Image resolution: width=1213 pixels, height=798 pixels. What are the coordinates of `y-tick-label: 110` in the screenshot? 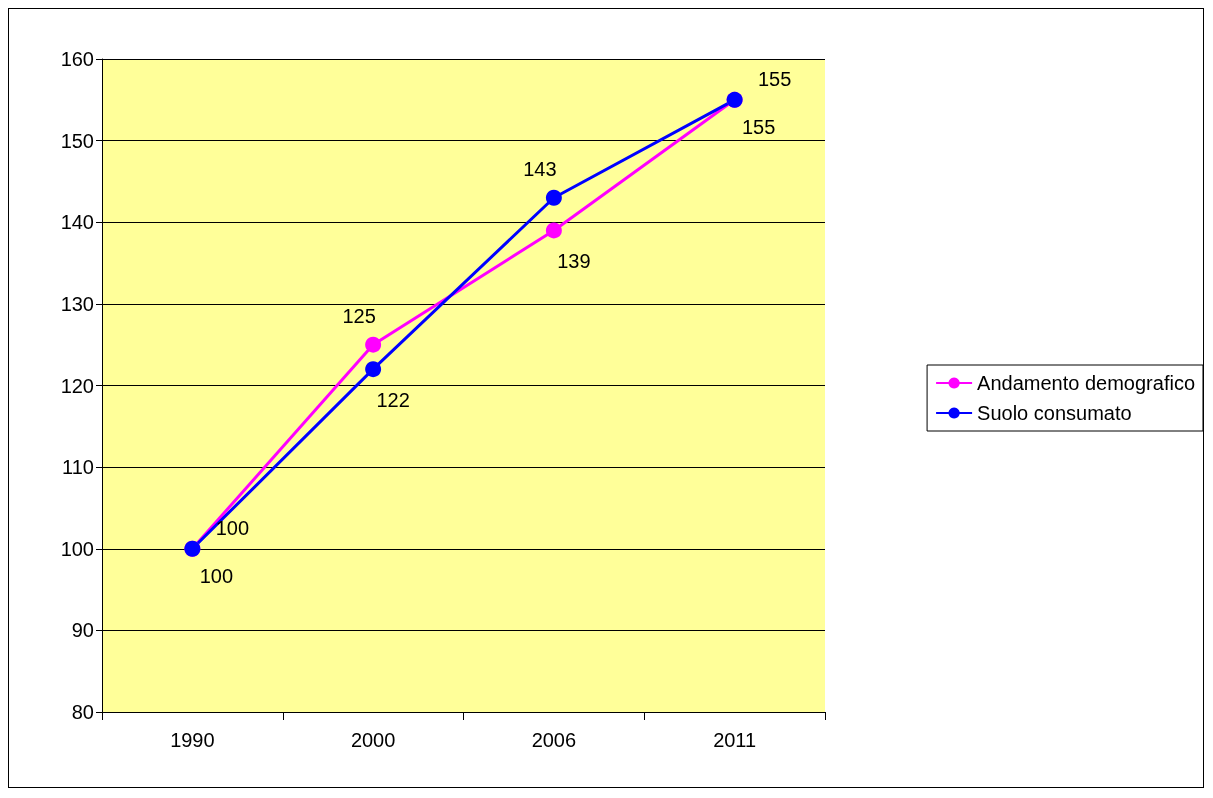 It's located at (78, 467).